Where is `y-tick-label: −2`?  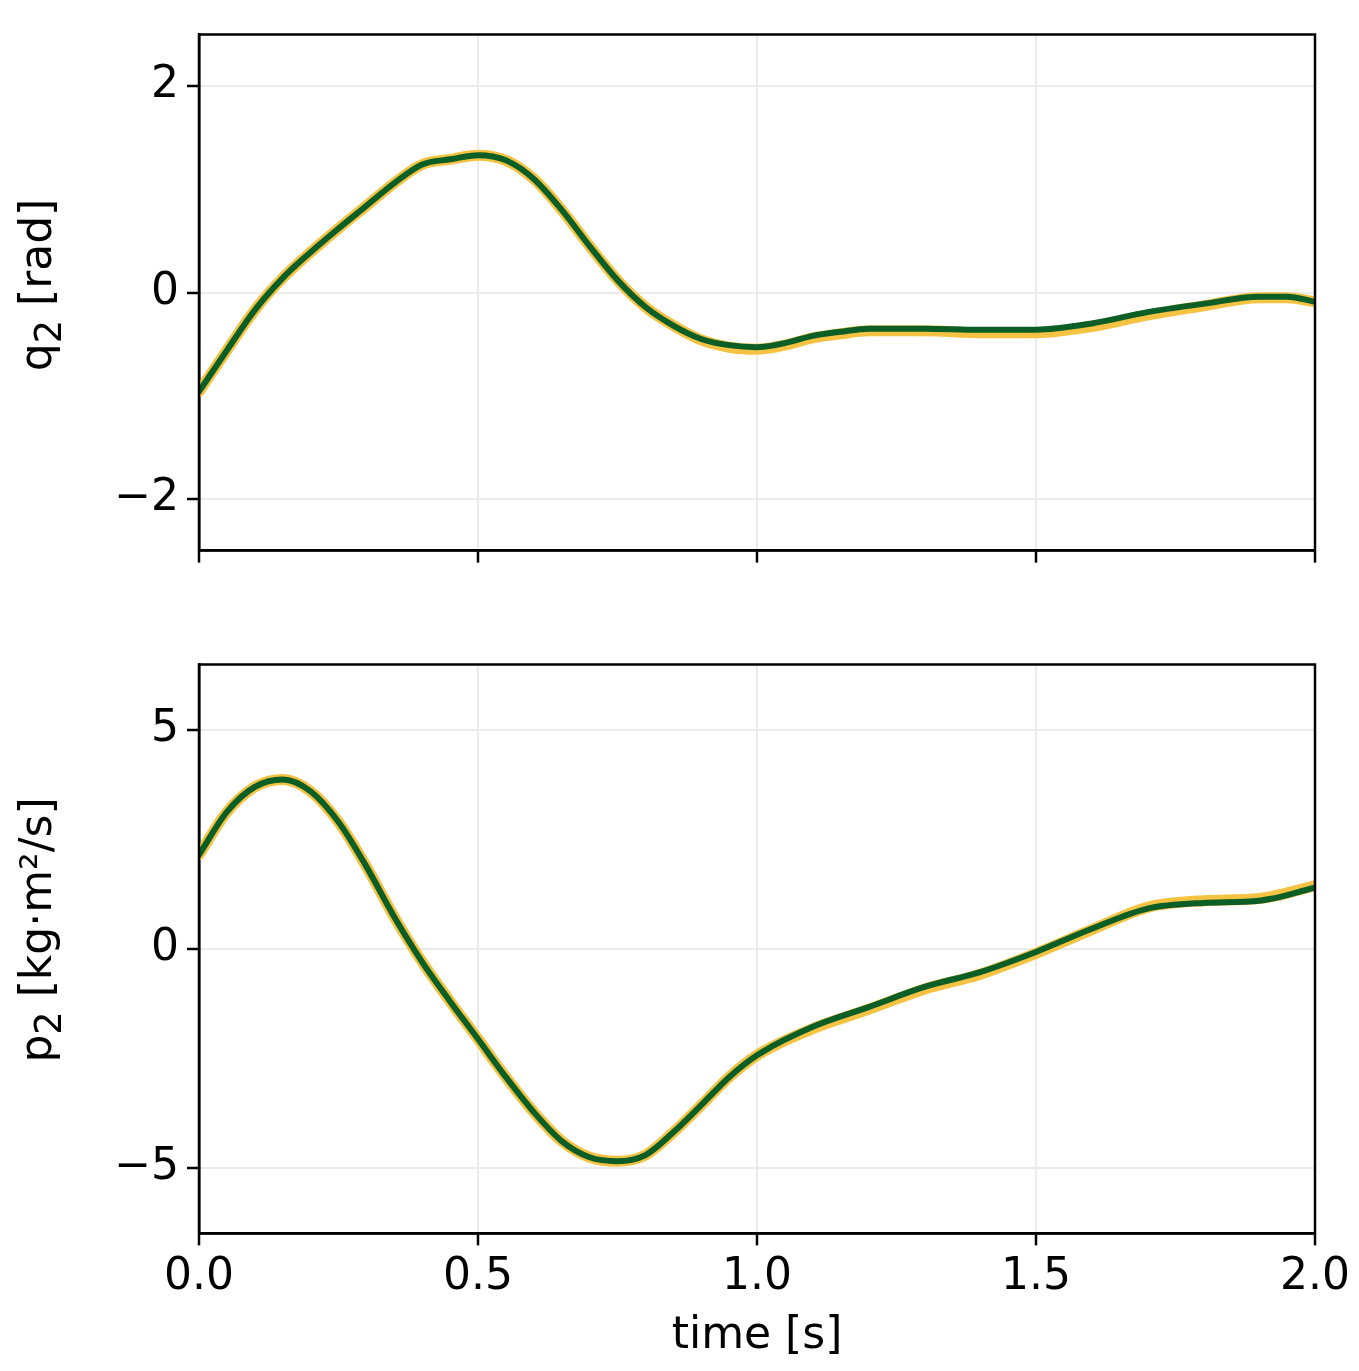 y-tick-label: −2 is located at coordinates (146, 495).